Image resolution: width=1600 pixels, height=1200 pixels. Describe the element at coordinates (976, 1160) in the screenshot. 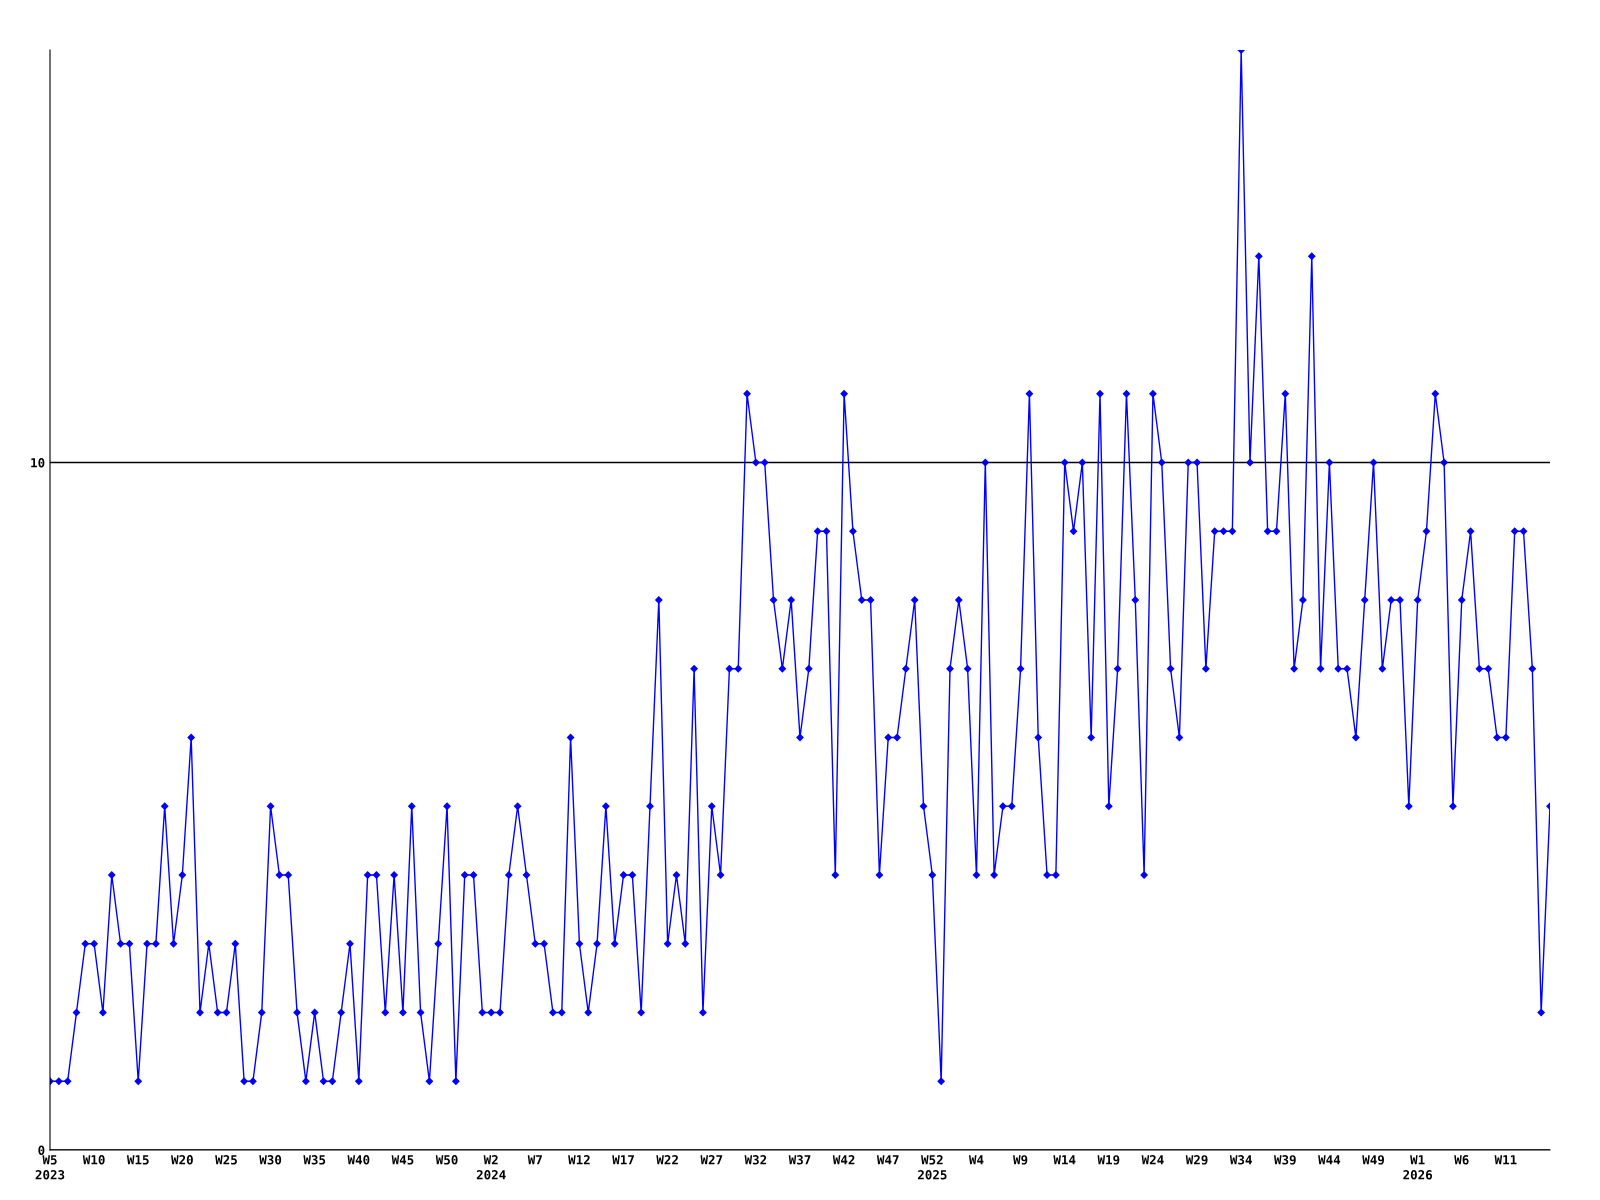

I see `x-tick-label: W4` at that location.